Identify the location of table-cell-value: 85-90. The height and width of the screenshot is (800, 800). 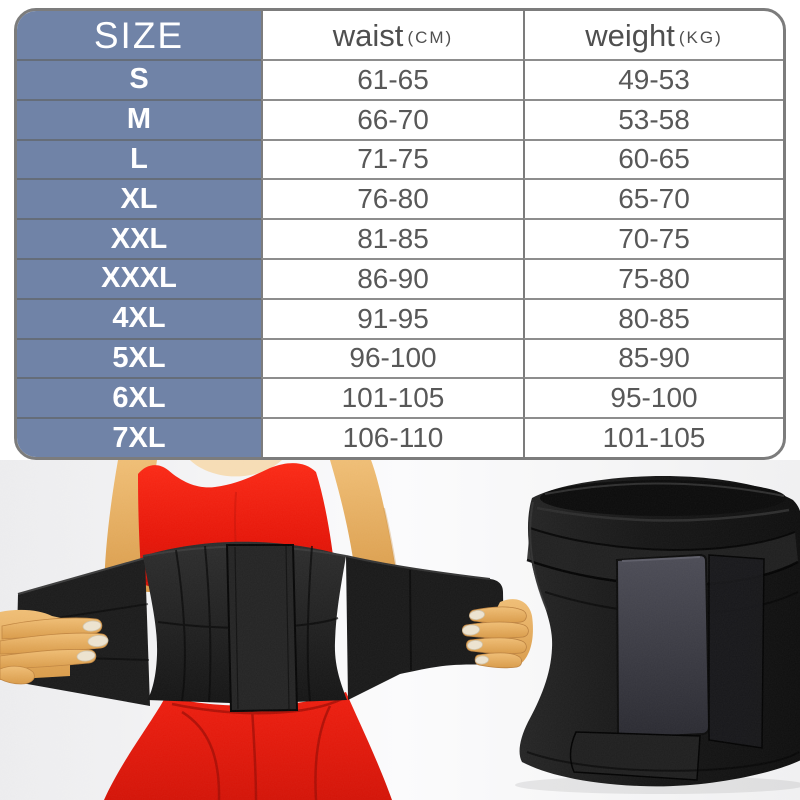
(653, 357).